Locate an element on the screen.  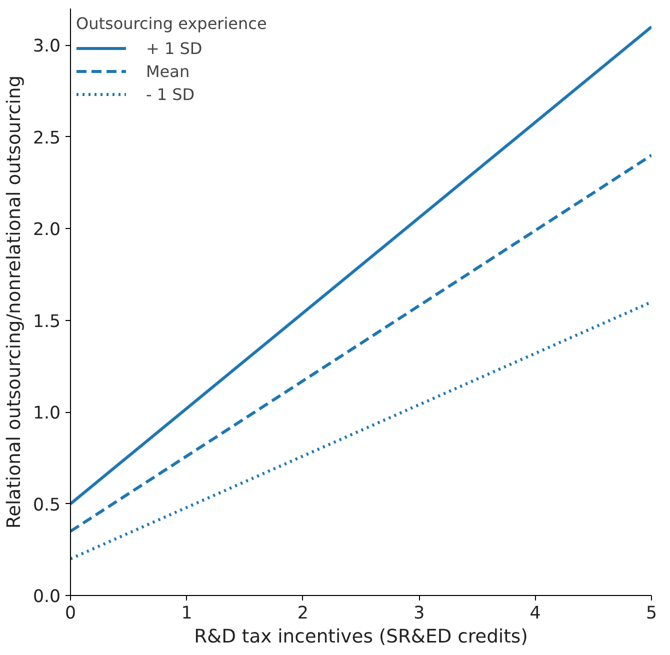
x-tick-label: 2 is located at coordinates (302, 614).